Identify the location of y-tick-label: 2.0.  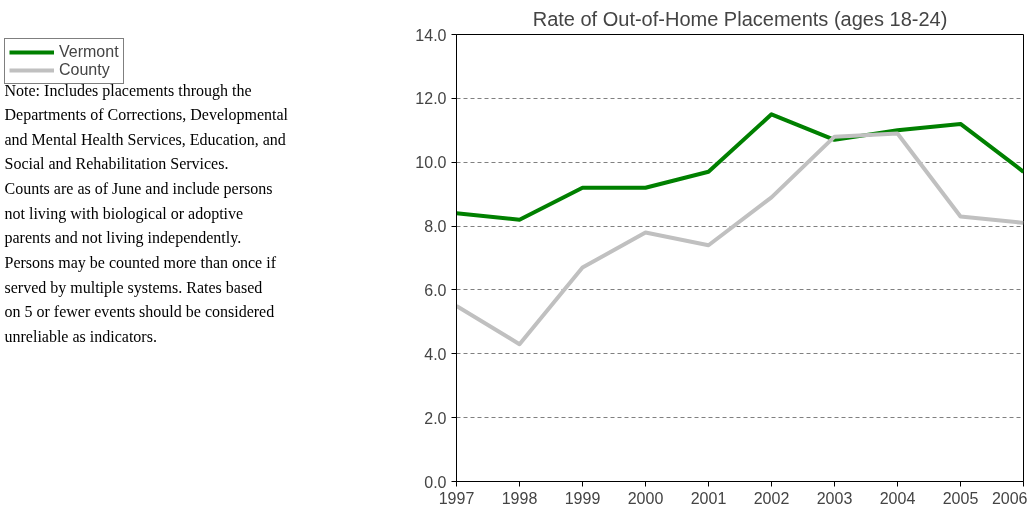
(435, 418).